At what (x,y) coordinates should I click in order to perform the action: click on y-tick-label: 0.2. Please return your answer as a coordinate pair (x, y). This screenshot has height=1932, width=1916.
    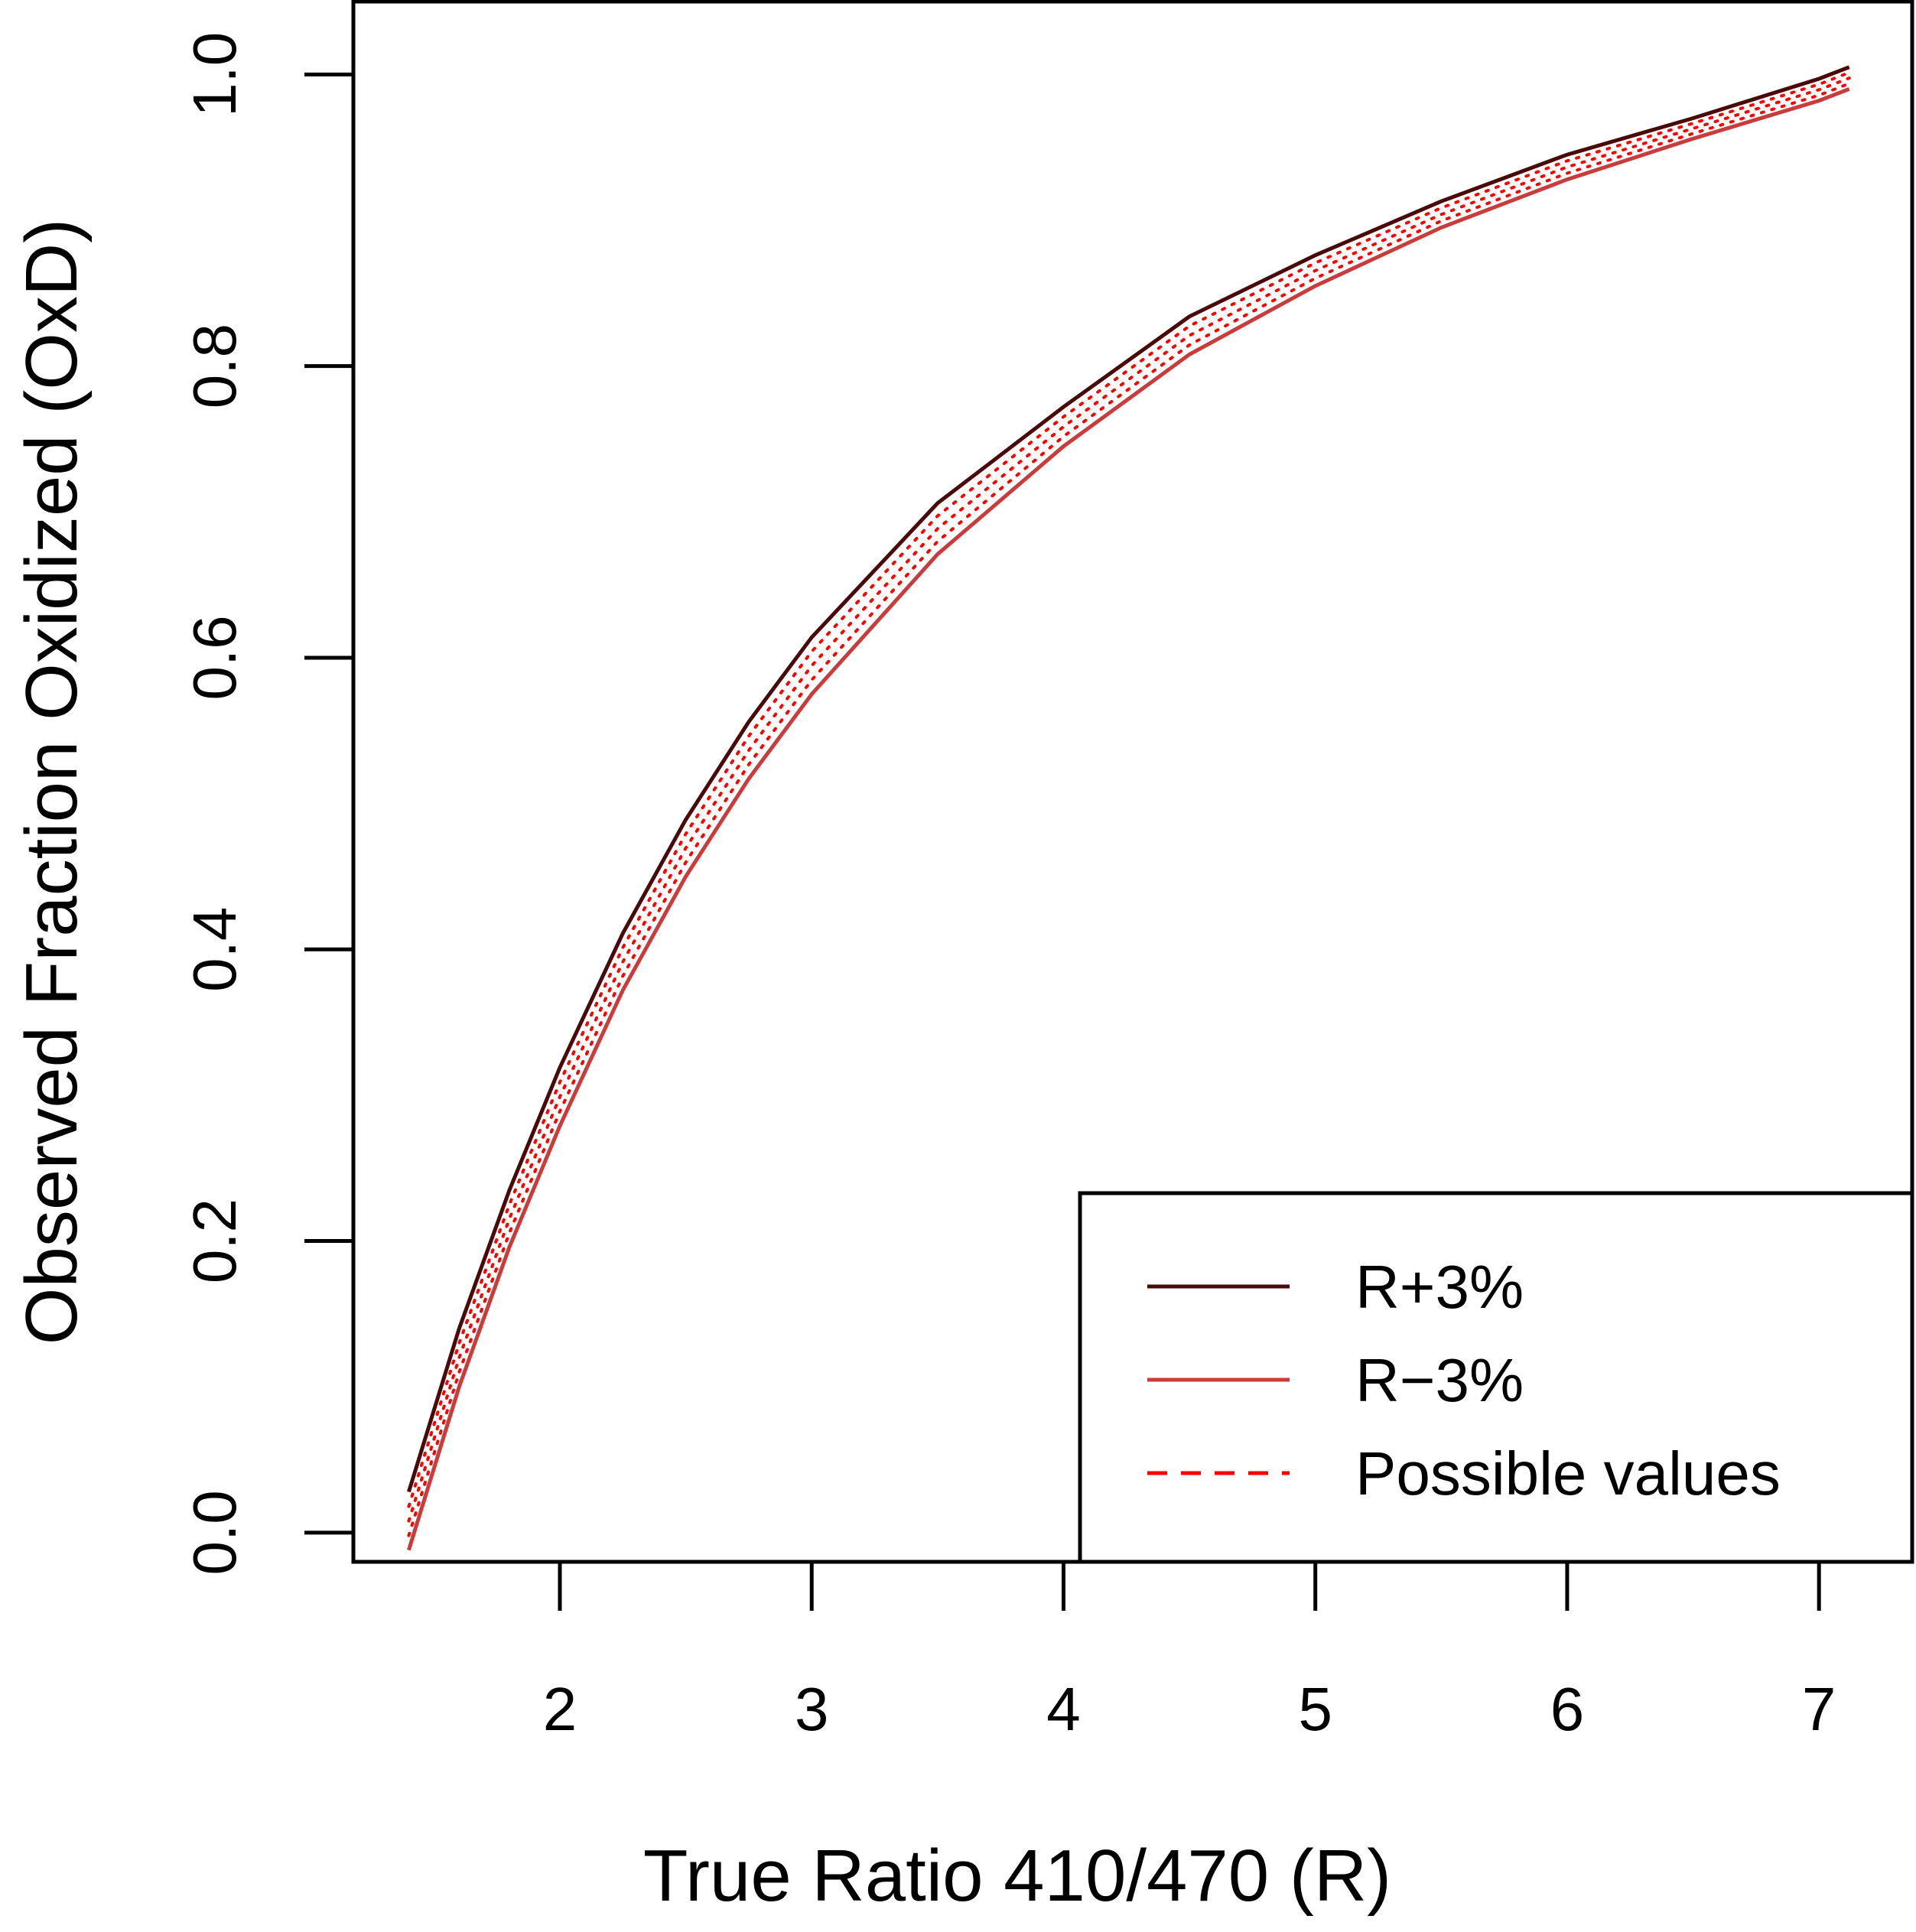
    Looking at the image, I should click on (215, 1241).